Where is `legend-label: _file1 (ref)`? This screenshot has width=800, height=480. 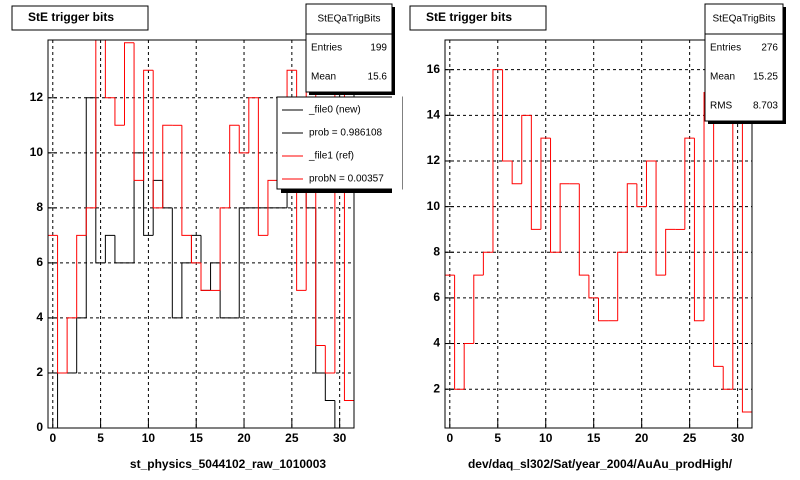
legend-label: _file1 (ref) is located at coordinates (331, 156).